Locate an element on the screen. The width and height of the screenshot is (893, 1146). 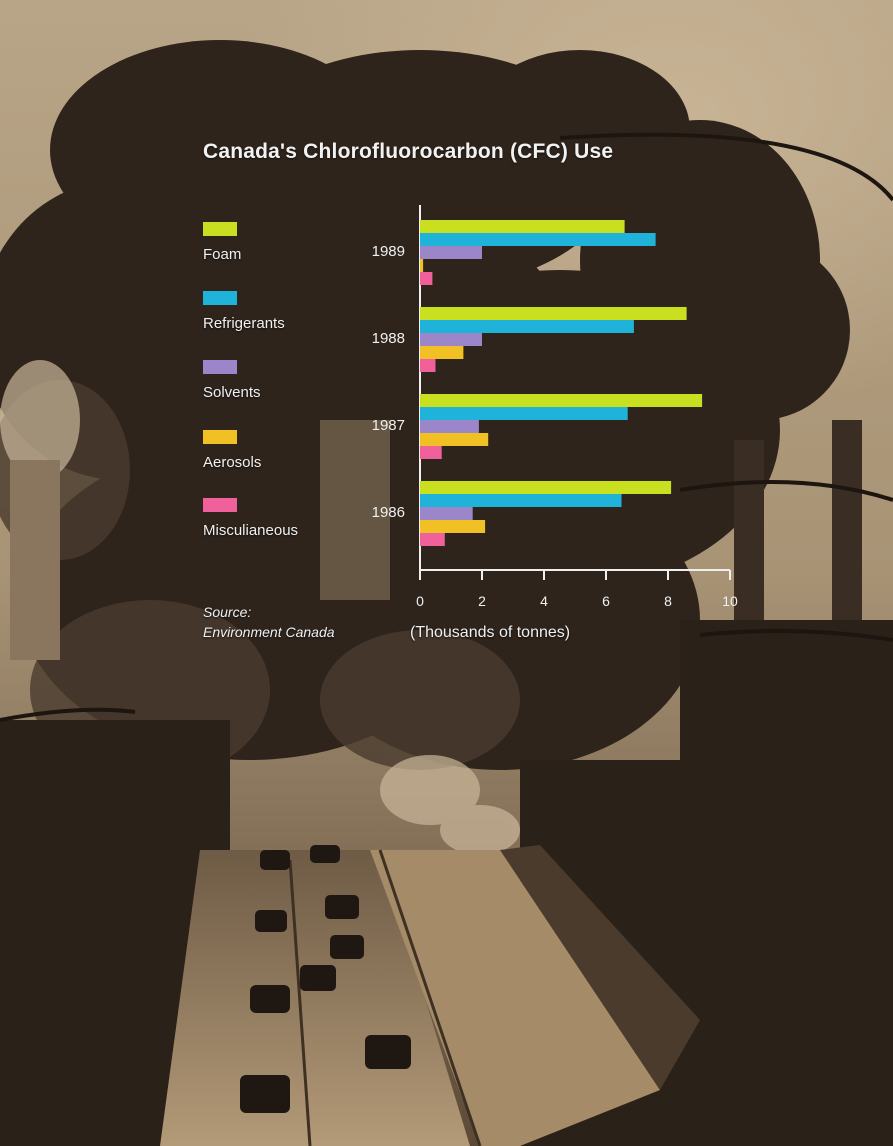
legend-swatch-foam is located at coordinates (220, 229).